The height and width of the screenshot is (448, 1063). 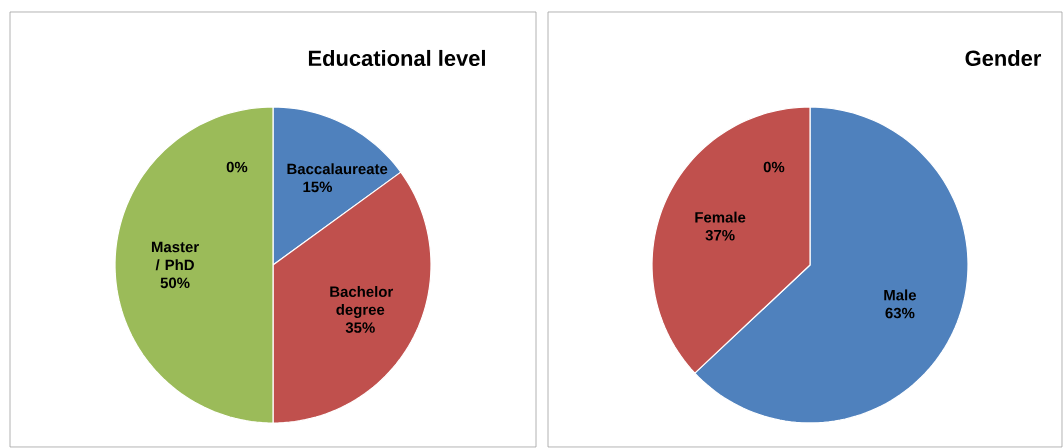 I want to click on slice-label: Bachelor degree, so click(x=362, y=302).